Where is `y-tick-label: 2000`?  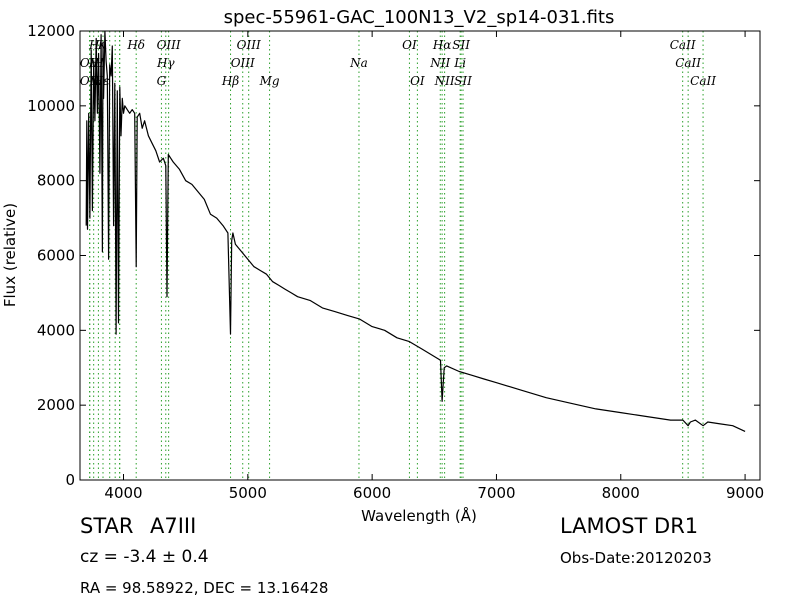
y-tick-label: 2000 is located at coordinates (56, 405).